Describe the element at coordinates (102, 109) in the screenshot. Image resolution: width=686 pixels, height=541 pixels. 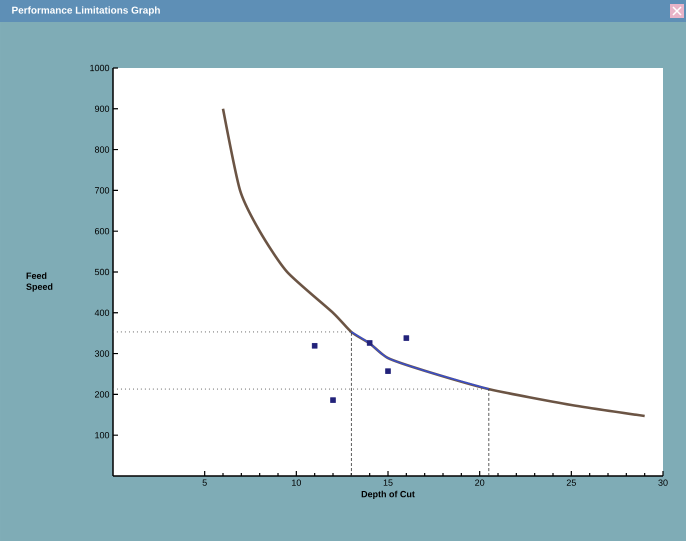
I see `y-tick-label: 900` at that location.